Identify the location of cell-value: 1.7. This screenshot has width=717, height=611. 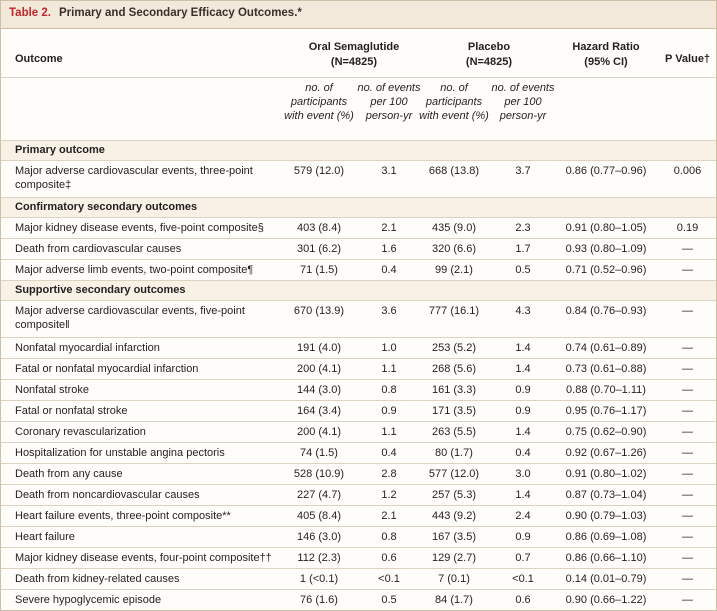
(523, 249).